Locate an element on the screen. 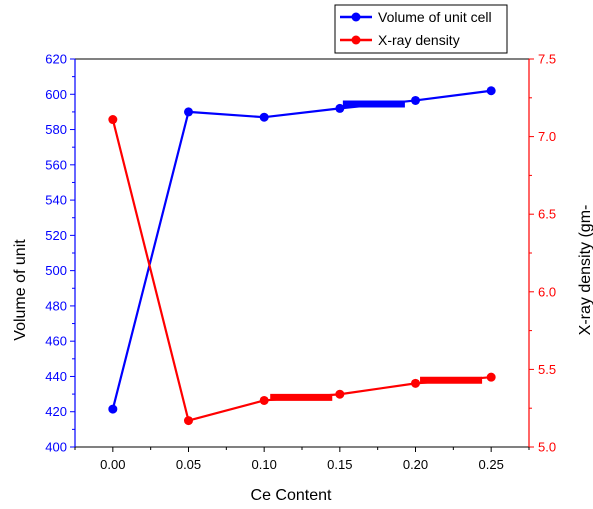 The width and height of the screenshot is (593, 509). left-tick-label: 600 is located at coordinates (56, 94).